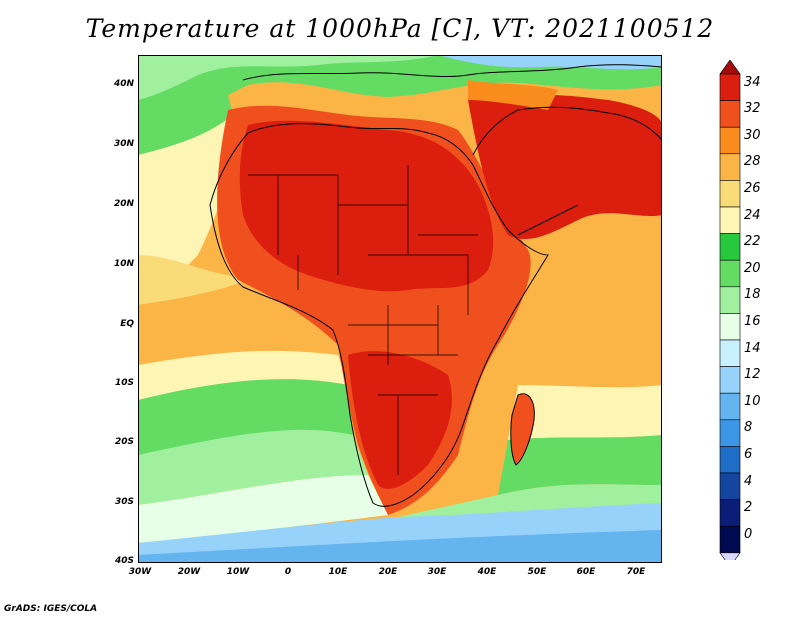  I want to click on lat-tick-label: EQ, so click(127, 324).